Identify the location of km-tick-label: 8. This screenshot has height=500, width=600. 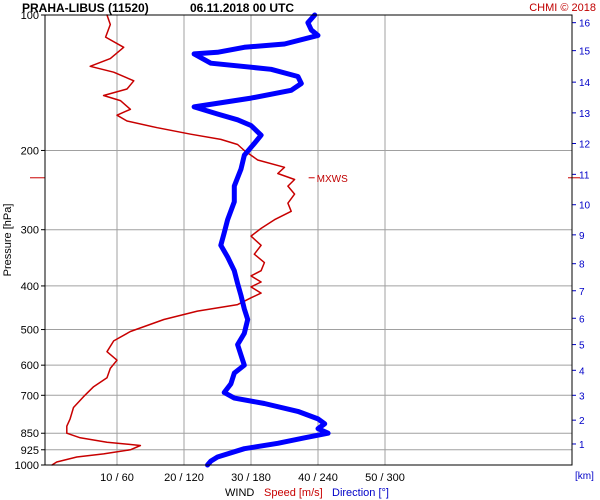
(582, 265).